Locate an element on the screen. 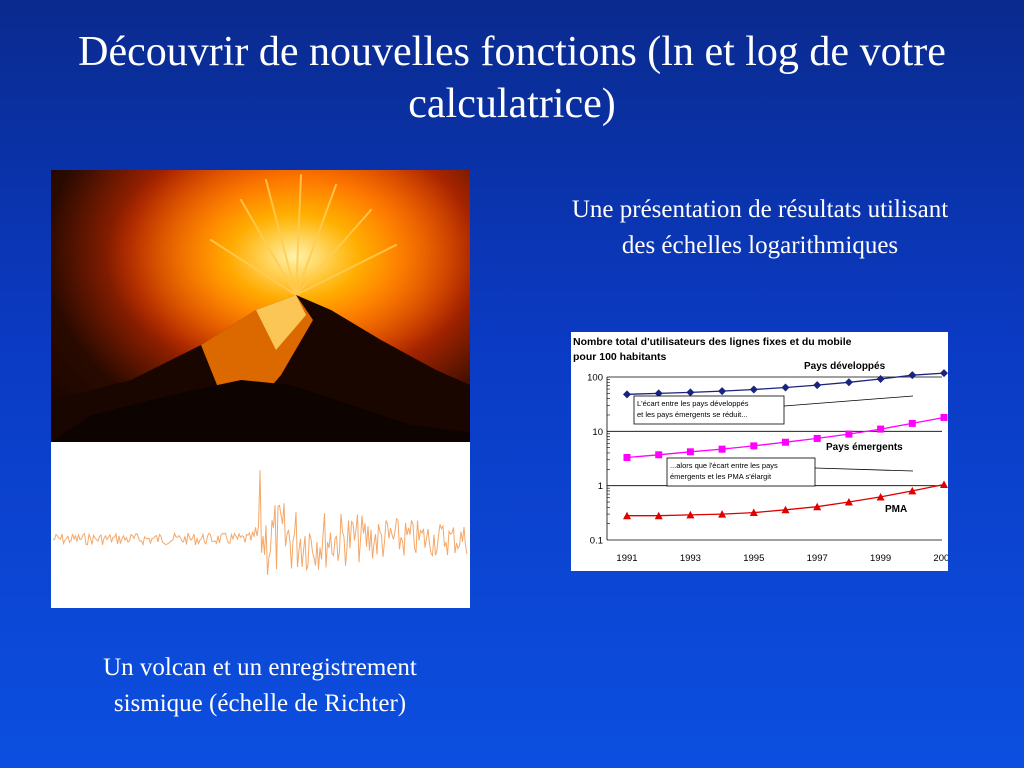 Image resolution: width=1024 pixels, height=768 pixels. annotation-gap-shrinks-pointer is located at coordinates (848, 401).